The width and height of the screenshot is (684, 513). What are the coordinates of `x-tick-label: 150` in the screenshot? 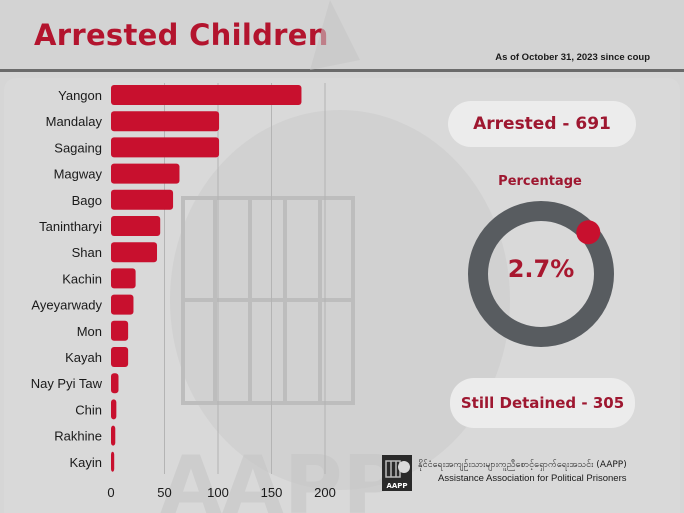 It's located at (272, 492).